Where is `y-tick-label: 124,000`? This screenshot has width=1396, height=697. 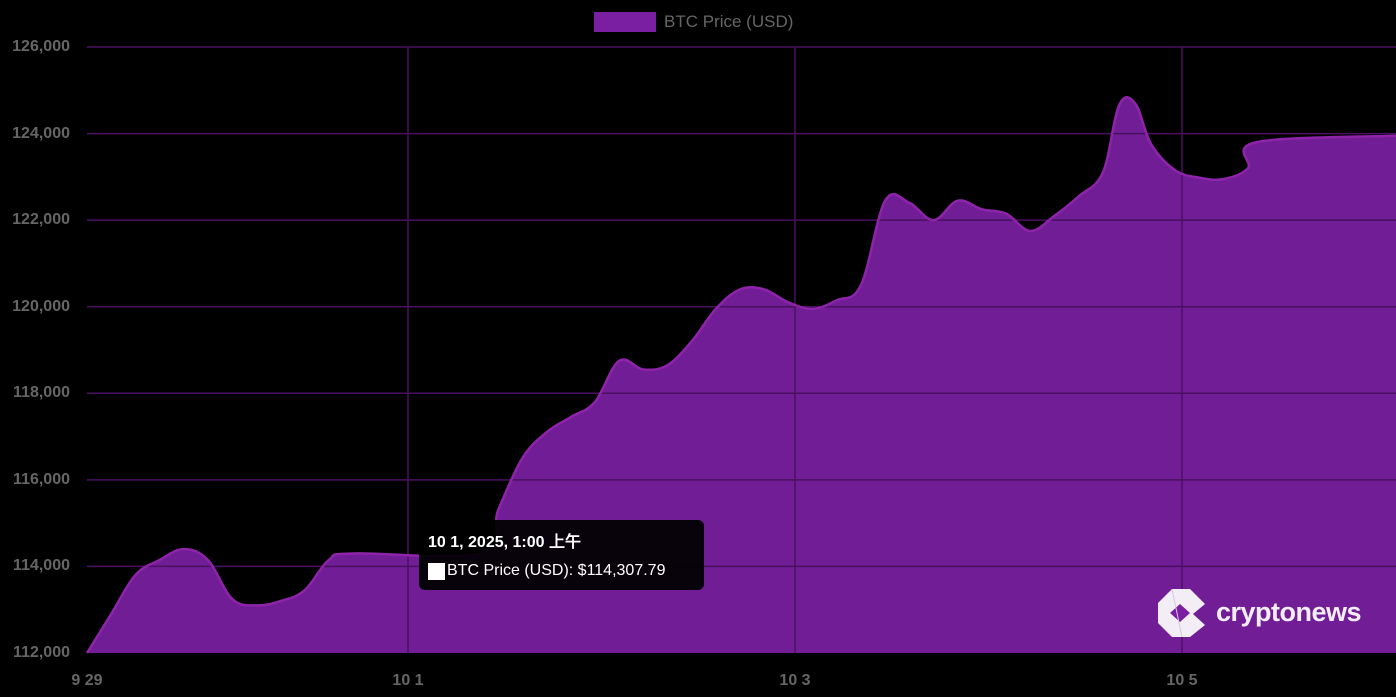
y-tick-label: 124,000 is located at coordinates (41, 133).